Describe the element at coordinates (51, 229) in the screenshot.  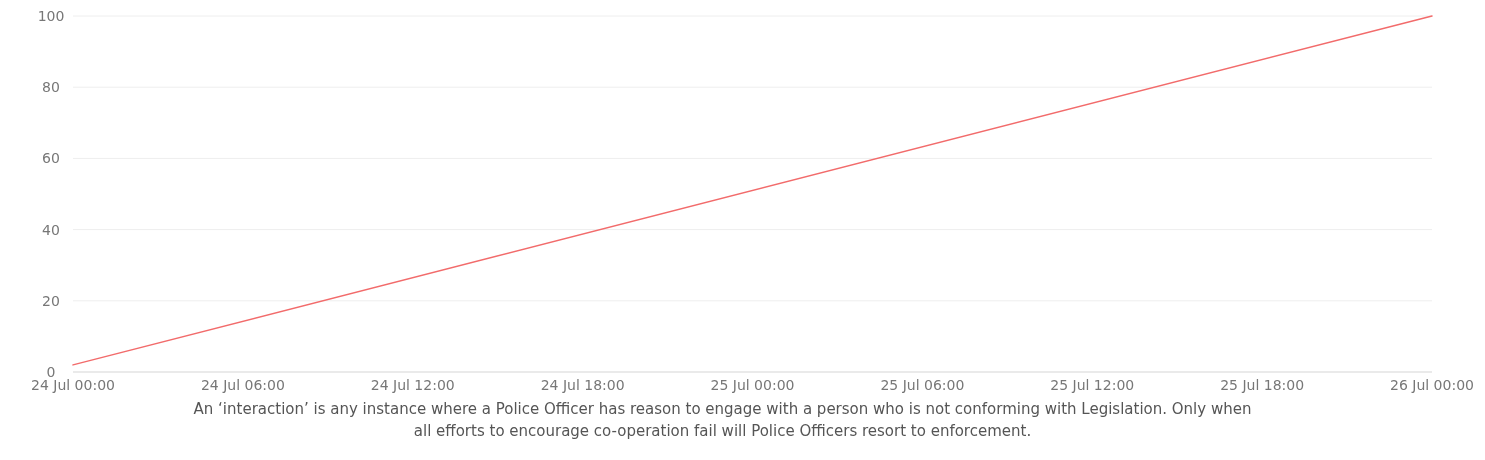
I see `y-tick-label: 40` at that location.